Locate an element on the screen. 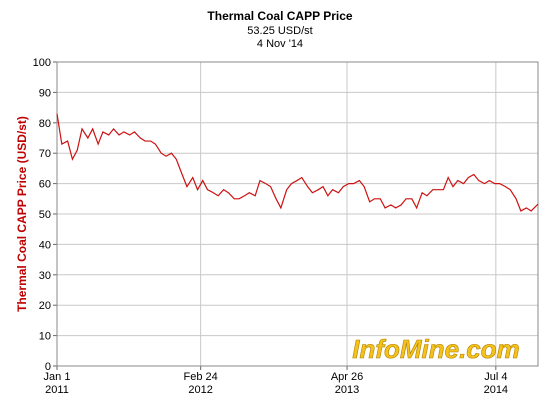 The image size is (560, 416). y-tick-label: 80 is located at coordinates (45, 124).